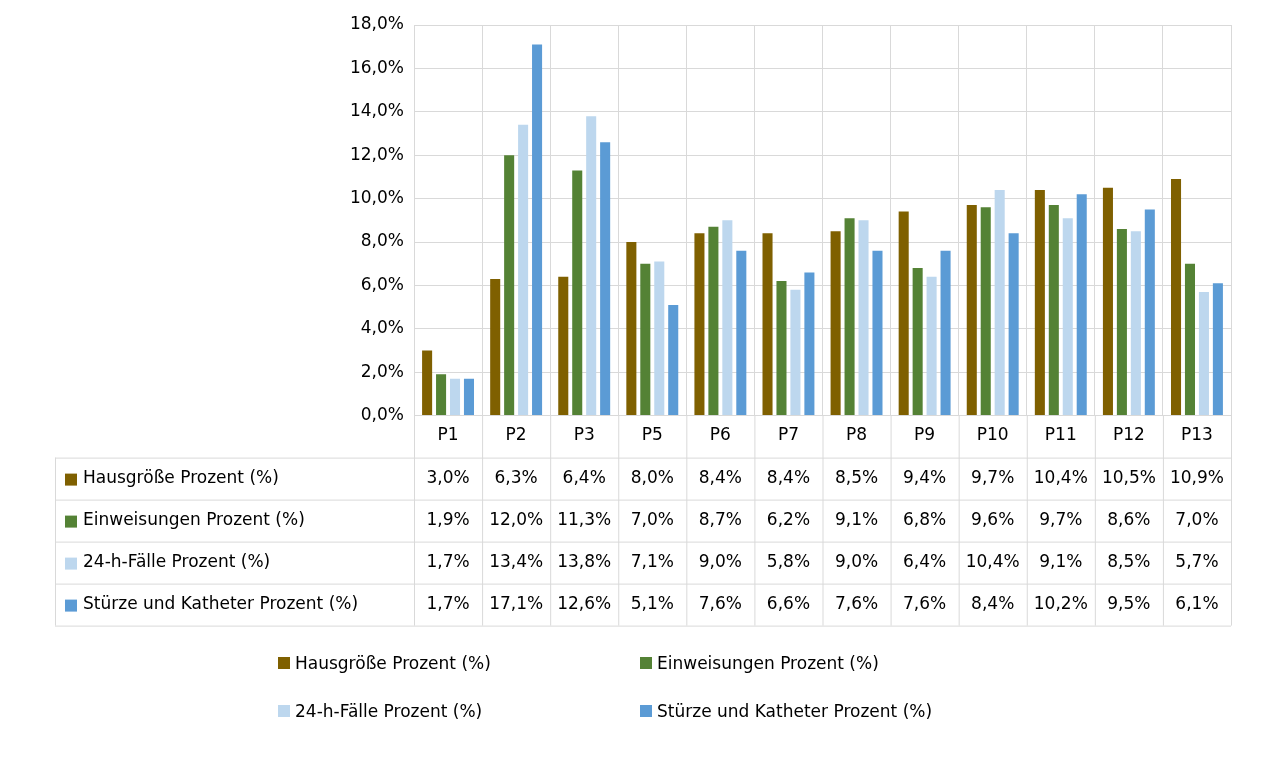 The height and width of the screenshot is (780, 1262). What do you see at coordinates (1060, 434) in the screenshot?
I see `x-tick-label: P11` at bounding box center [1060, 434].